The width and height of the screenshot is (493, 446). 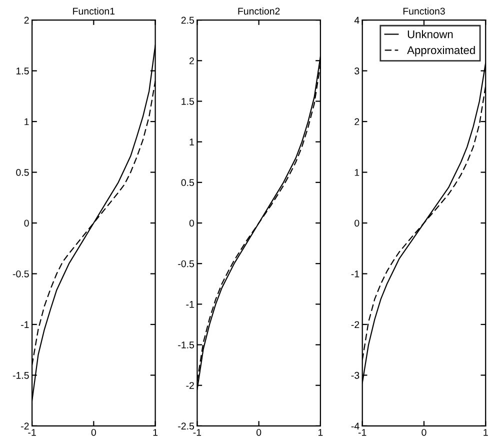 I want to click on chart-title: Function2, so click(x=259, y=11).